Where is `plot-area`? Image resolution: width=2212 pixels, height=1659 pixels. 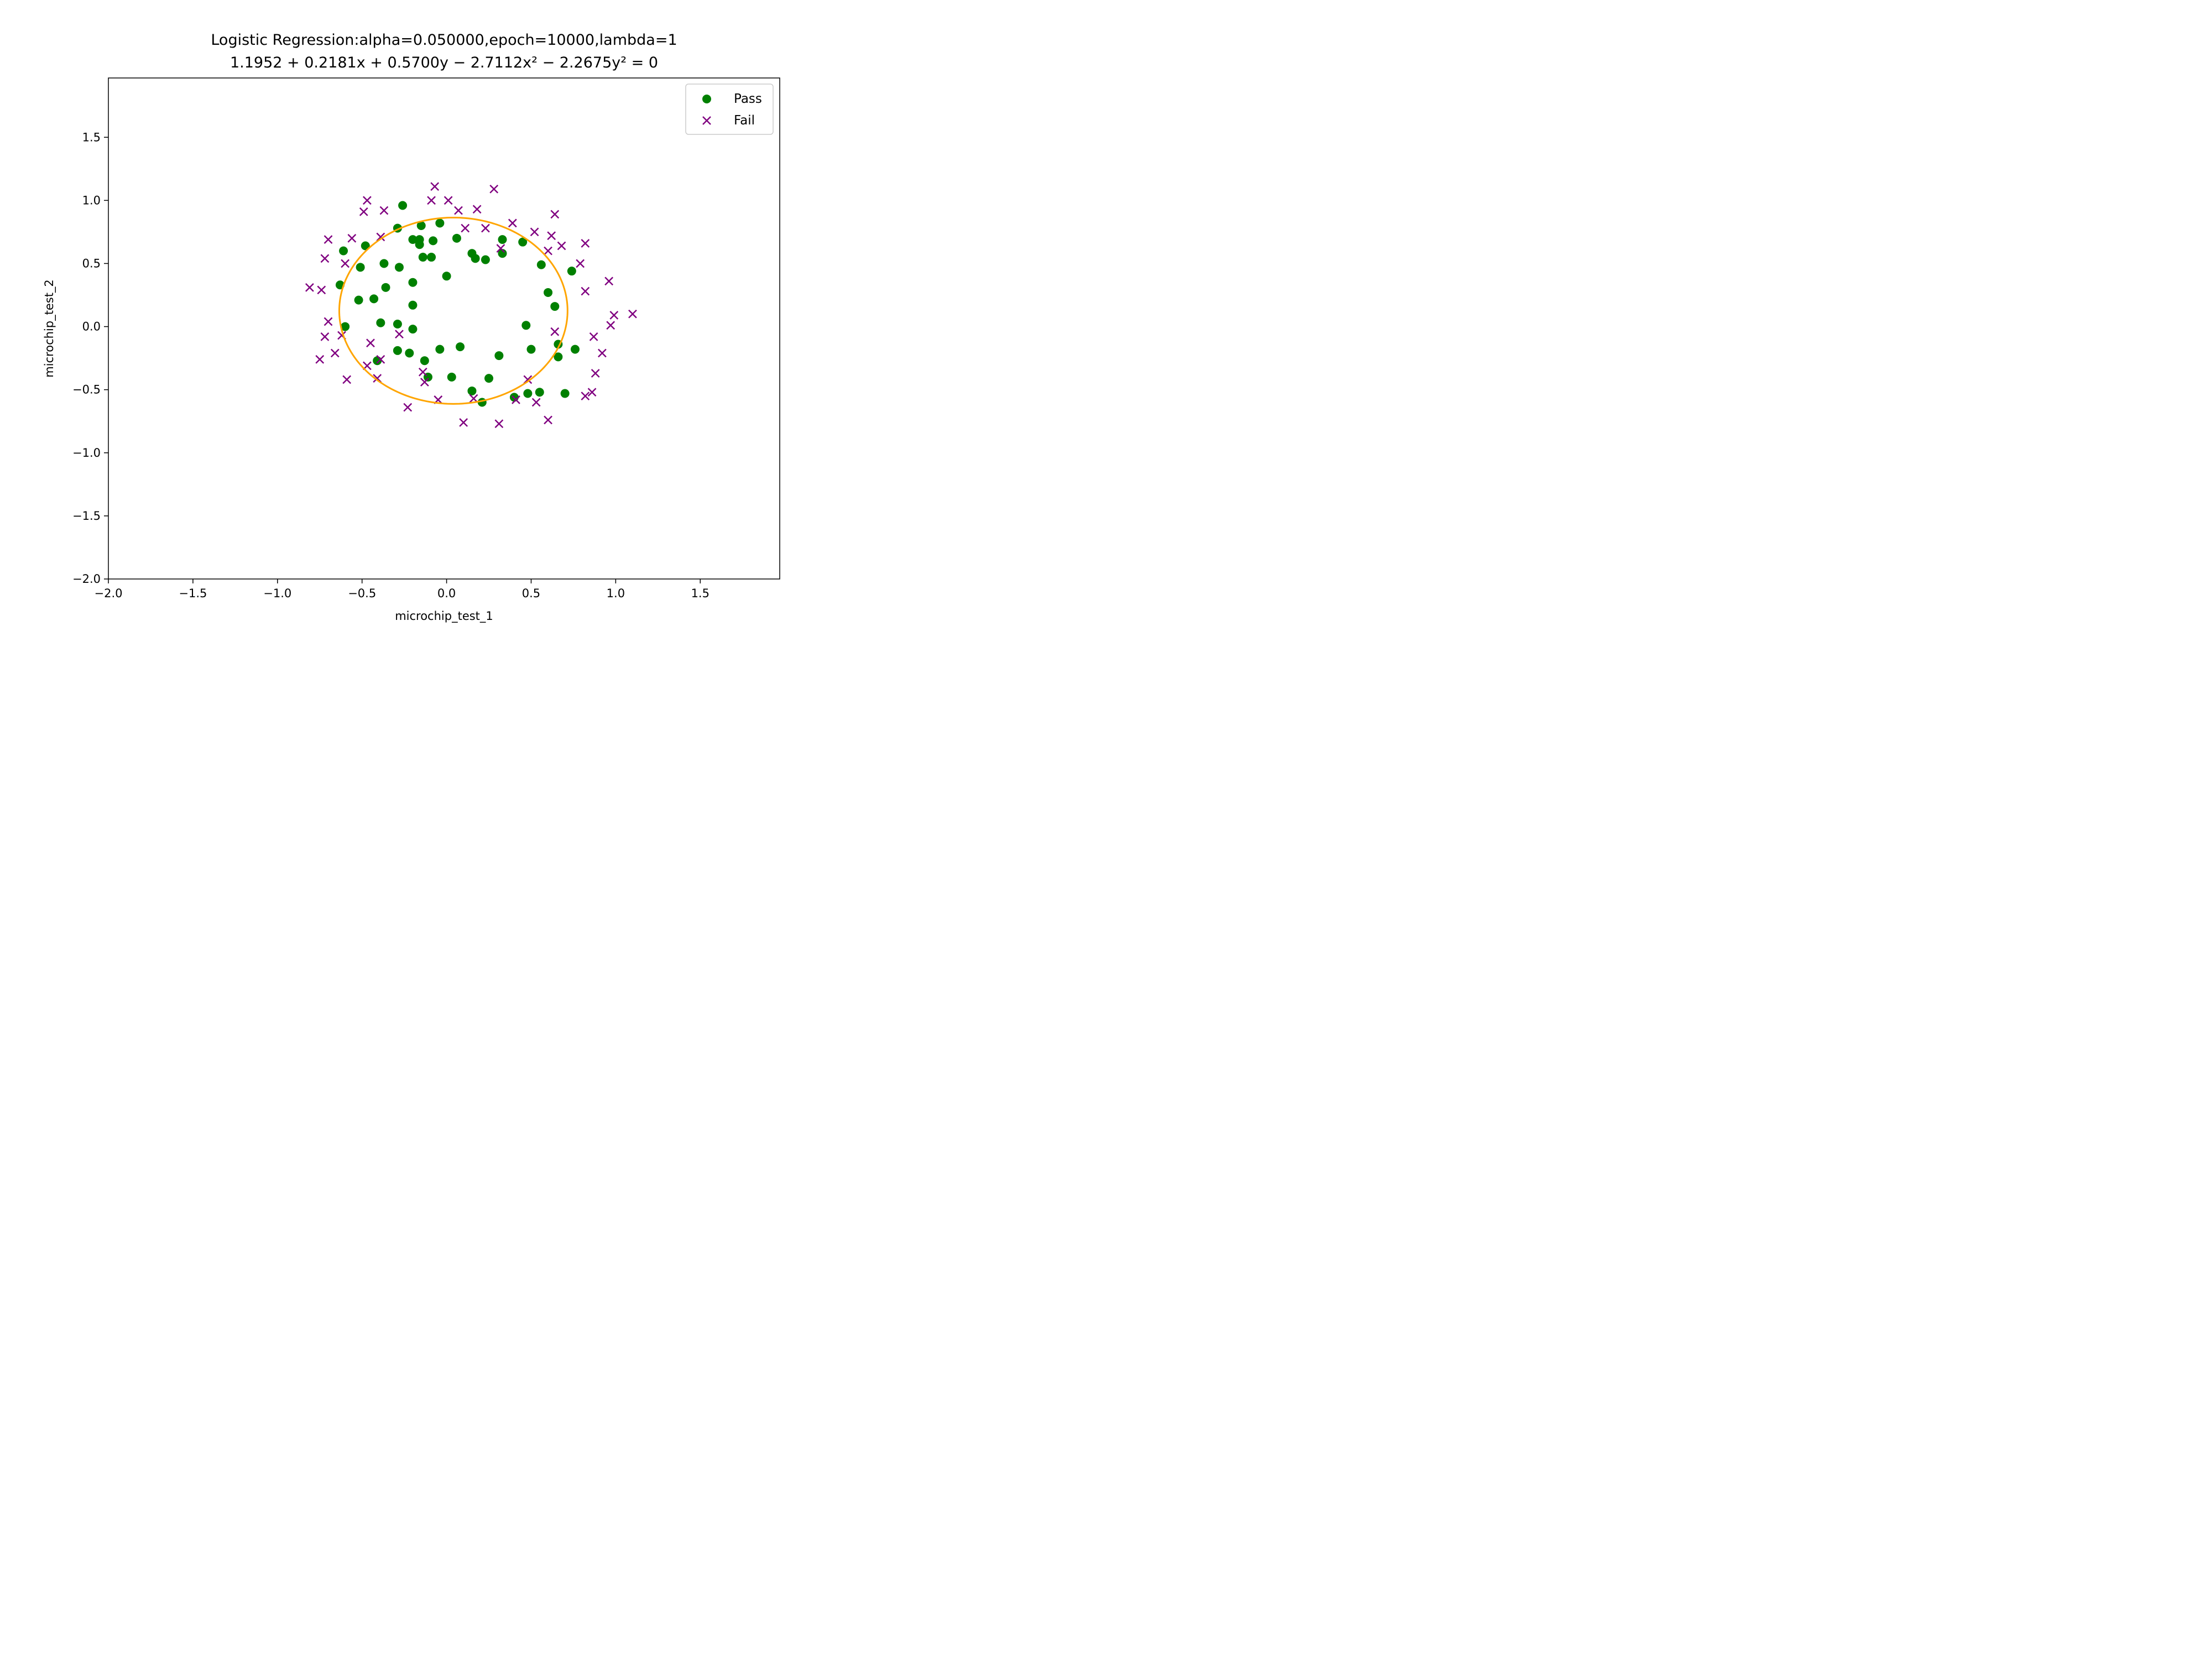
plot-area is located at coordinates (471, 305).